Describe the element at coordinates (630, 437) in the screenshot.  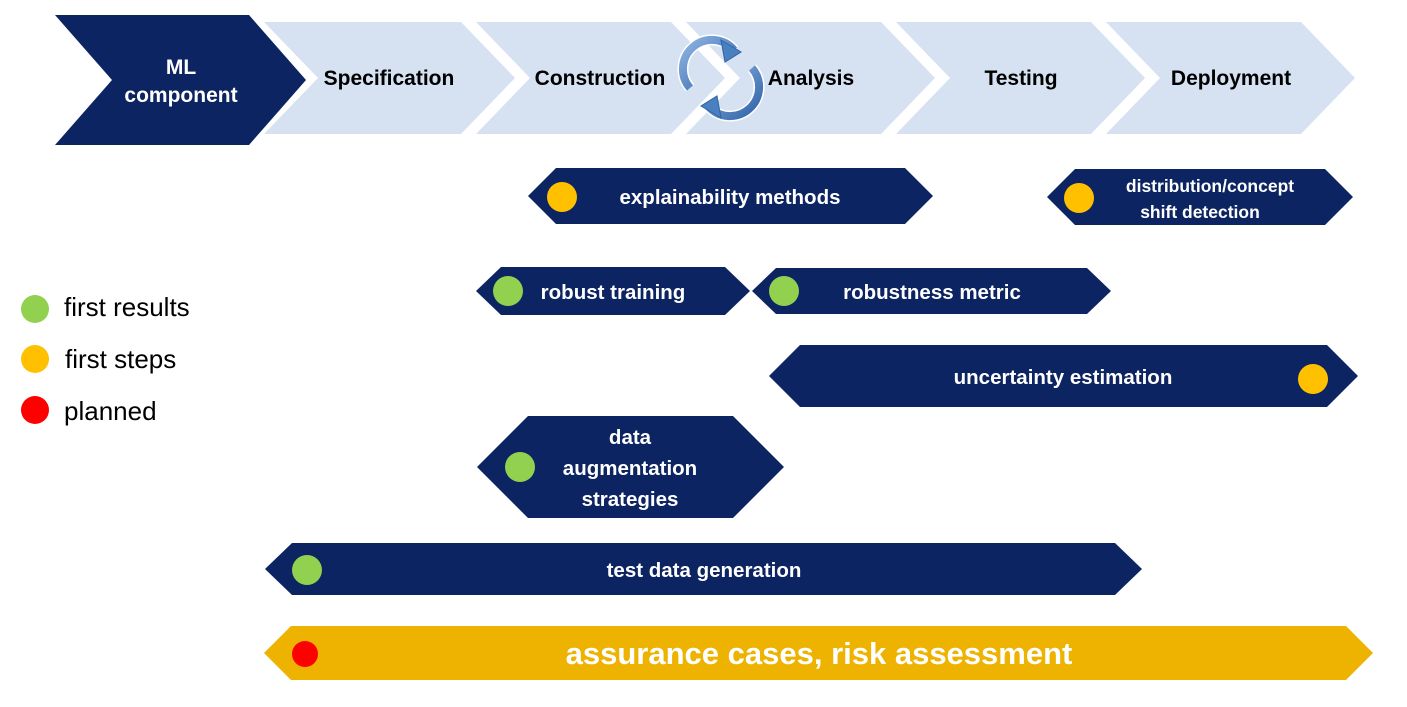
I see `bar-label-line1: data` at that location.